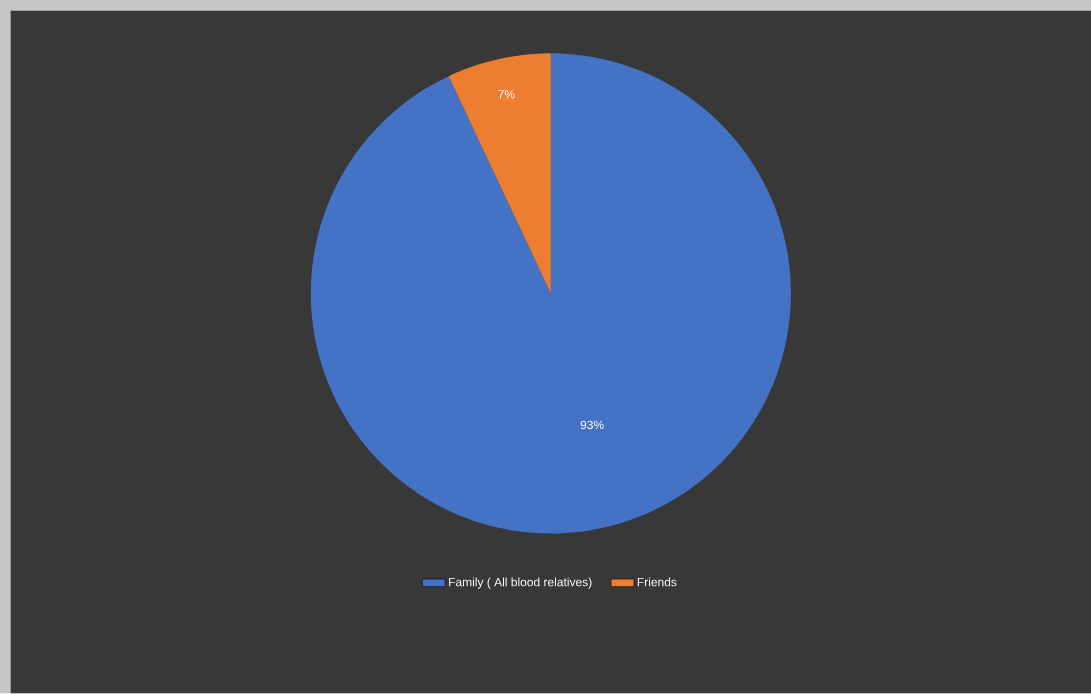 The height and width of the screenshot is (694, 1091). Describe the element at coordinates (506, 94) in the screenshot. I see `data-label: 7%` at that location.